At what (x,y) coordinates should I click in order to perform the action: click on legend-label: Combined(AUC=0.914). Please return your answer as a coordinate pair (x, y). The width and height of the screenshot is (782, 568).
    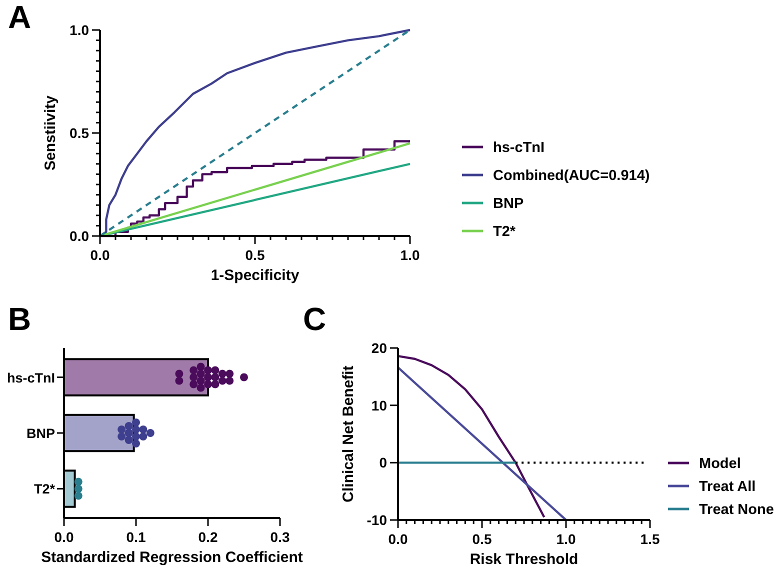
    Looking at the image, I should click on (571, 176).